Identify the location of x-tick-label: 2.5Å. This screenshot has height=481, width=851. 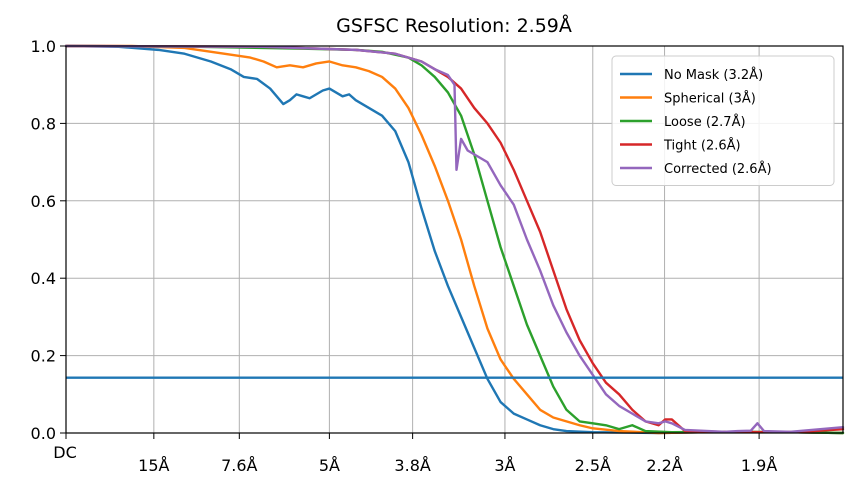
(593, 465).